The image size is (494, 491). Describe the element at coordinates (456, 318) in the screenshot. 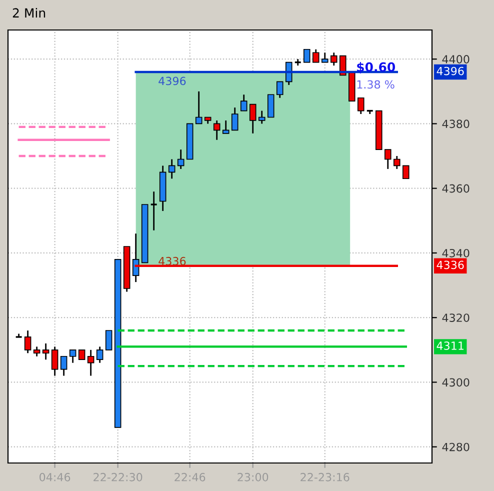

I see `y-tick-label: 4320` at that location.